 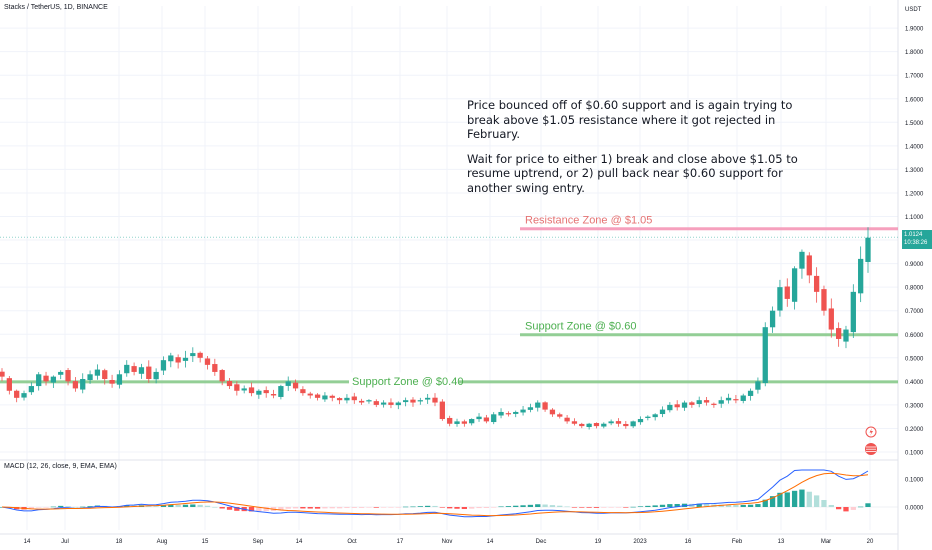 What do you see at coordinates (60, 466) in the screenshot?
I see `macd-indicator-label: MACD (12, 26, close, 9, EMA, EMA)` at bounding box center [60, 466].